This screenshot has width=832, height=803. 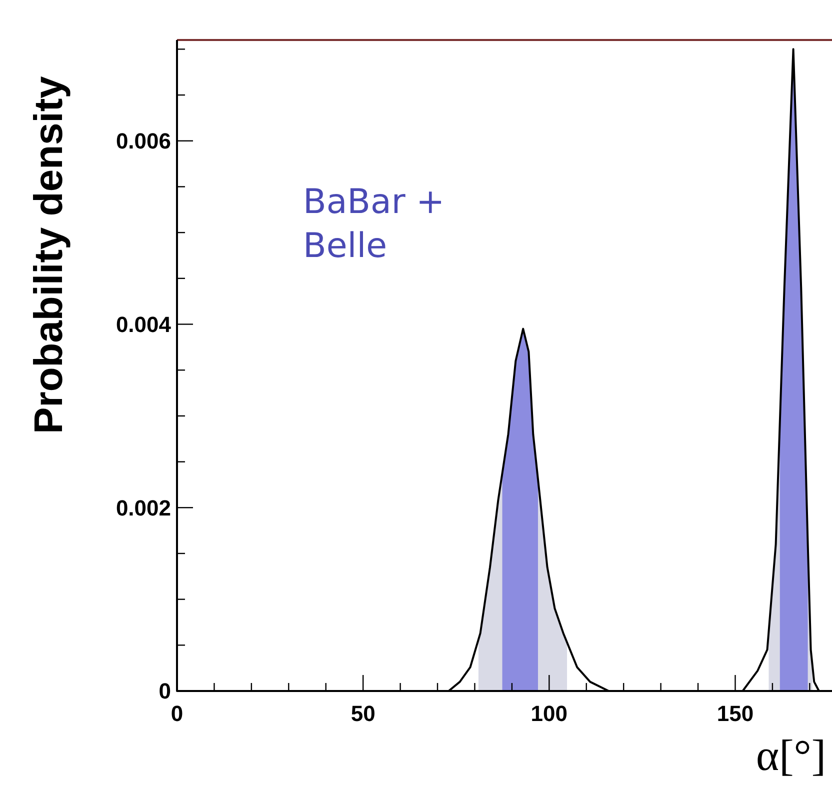 What do you see at coordinates (791, 755) in the screenshot?
I see `x-axis-title: α[°]` at bounding box center [791, 755].